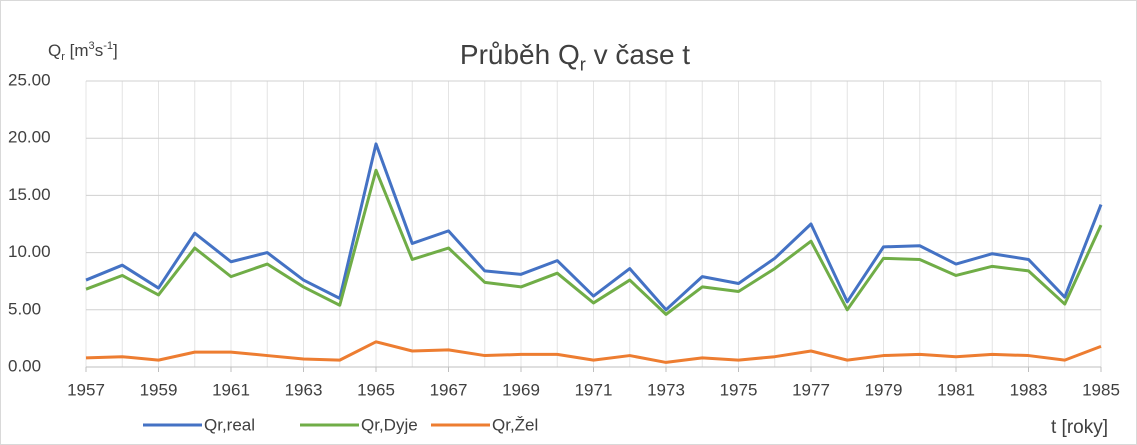  Describe the element at coordinates (77, 50) in the screenshot. I see `y-axis-label-part: [m` at that location.